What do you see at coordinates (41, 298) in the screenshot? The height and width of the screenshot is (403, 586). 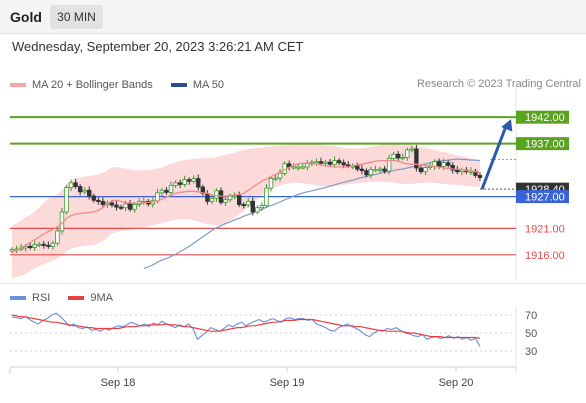 I see `legend-rsi-label: RSI` at bounding box center [41, 298].